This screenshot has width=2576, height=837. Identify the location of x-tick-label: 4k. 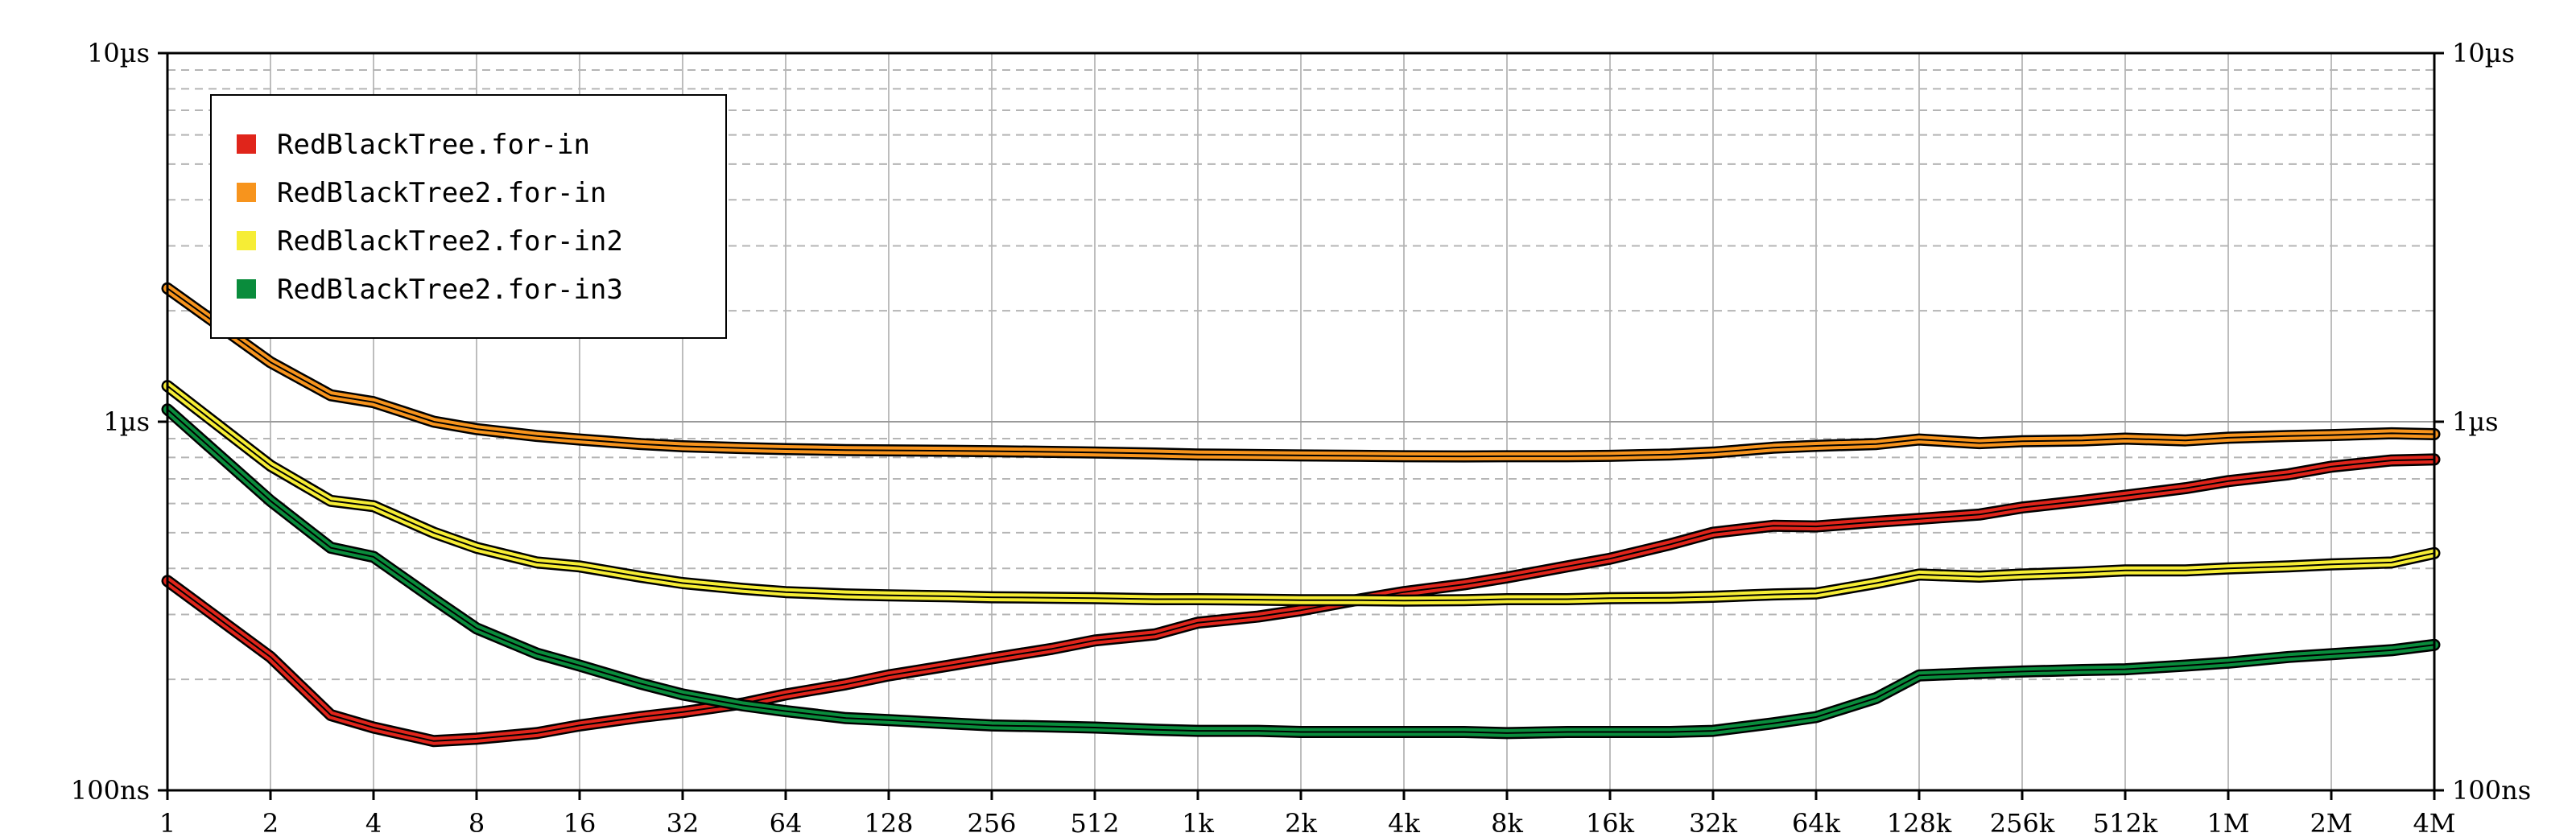
(1404, 823).